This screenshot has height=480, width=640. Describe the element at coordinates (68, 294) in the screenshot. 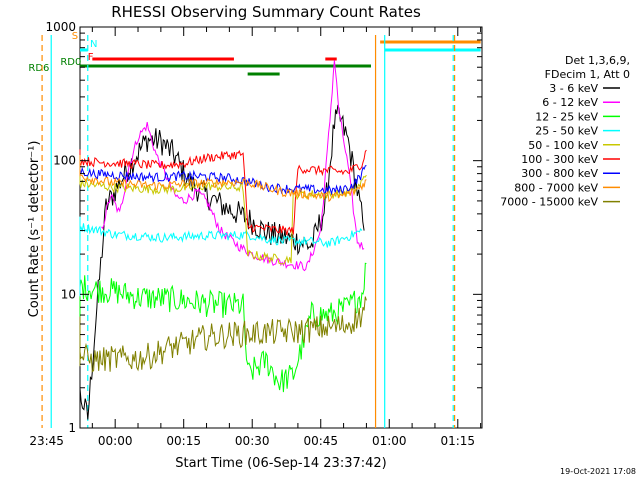

I see `y-tick-label: 10` at that location.